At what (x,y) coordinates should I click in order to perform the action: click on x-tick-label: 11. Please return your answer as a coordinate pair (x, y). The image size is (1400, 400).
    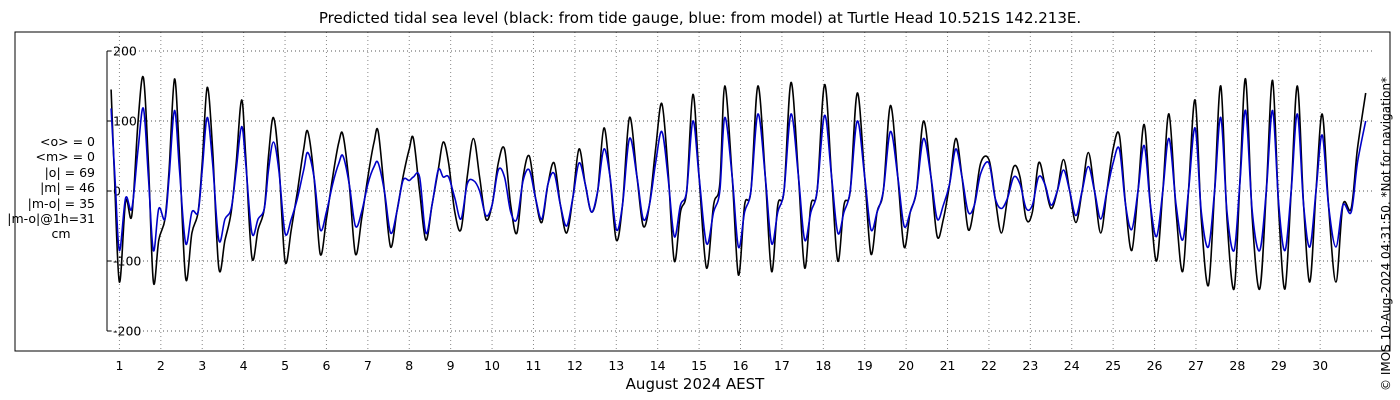
    Looking at the image, I should click on (534, 365).